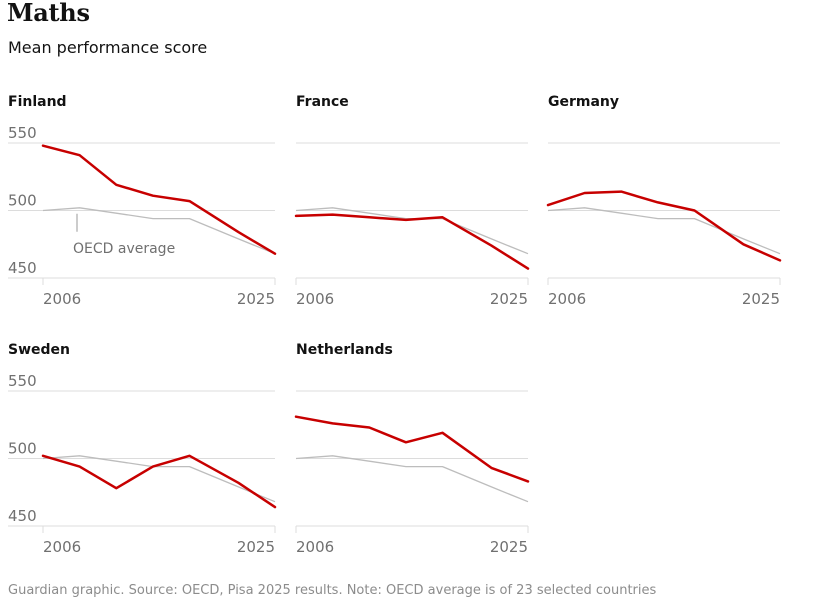  What do you see at coordinates (124, 249) in the screenshot?
I see `oecd-annotation-label: OECD average` at bounding box center [124, 249].